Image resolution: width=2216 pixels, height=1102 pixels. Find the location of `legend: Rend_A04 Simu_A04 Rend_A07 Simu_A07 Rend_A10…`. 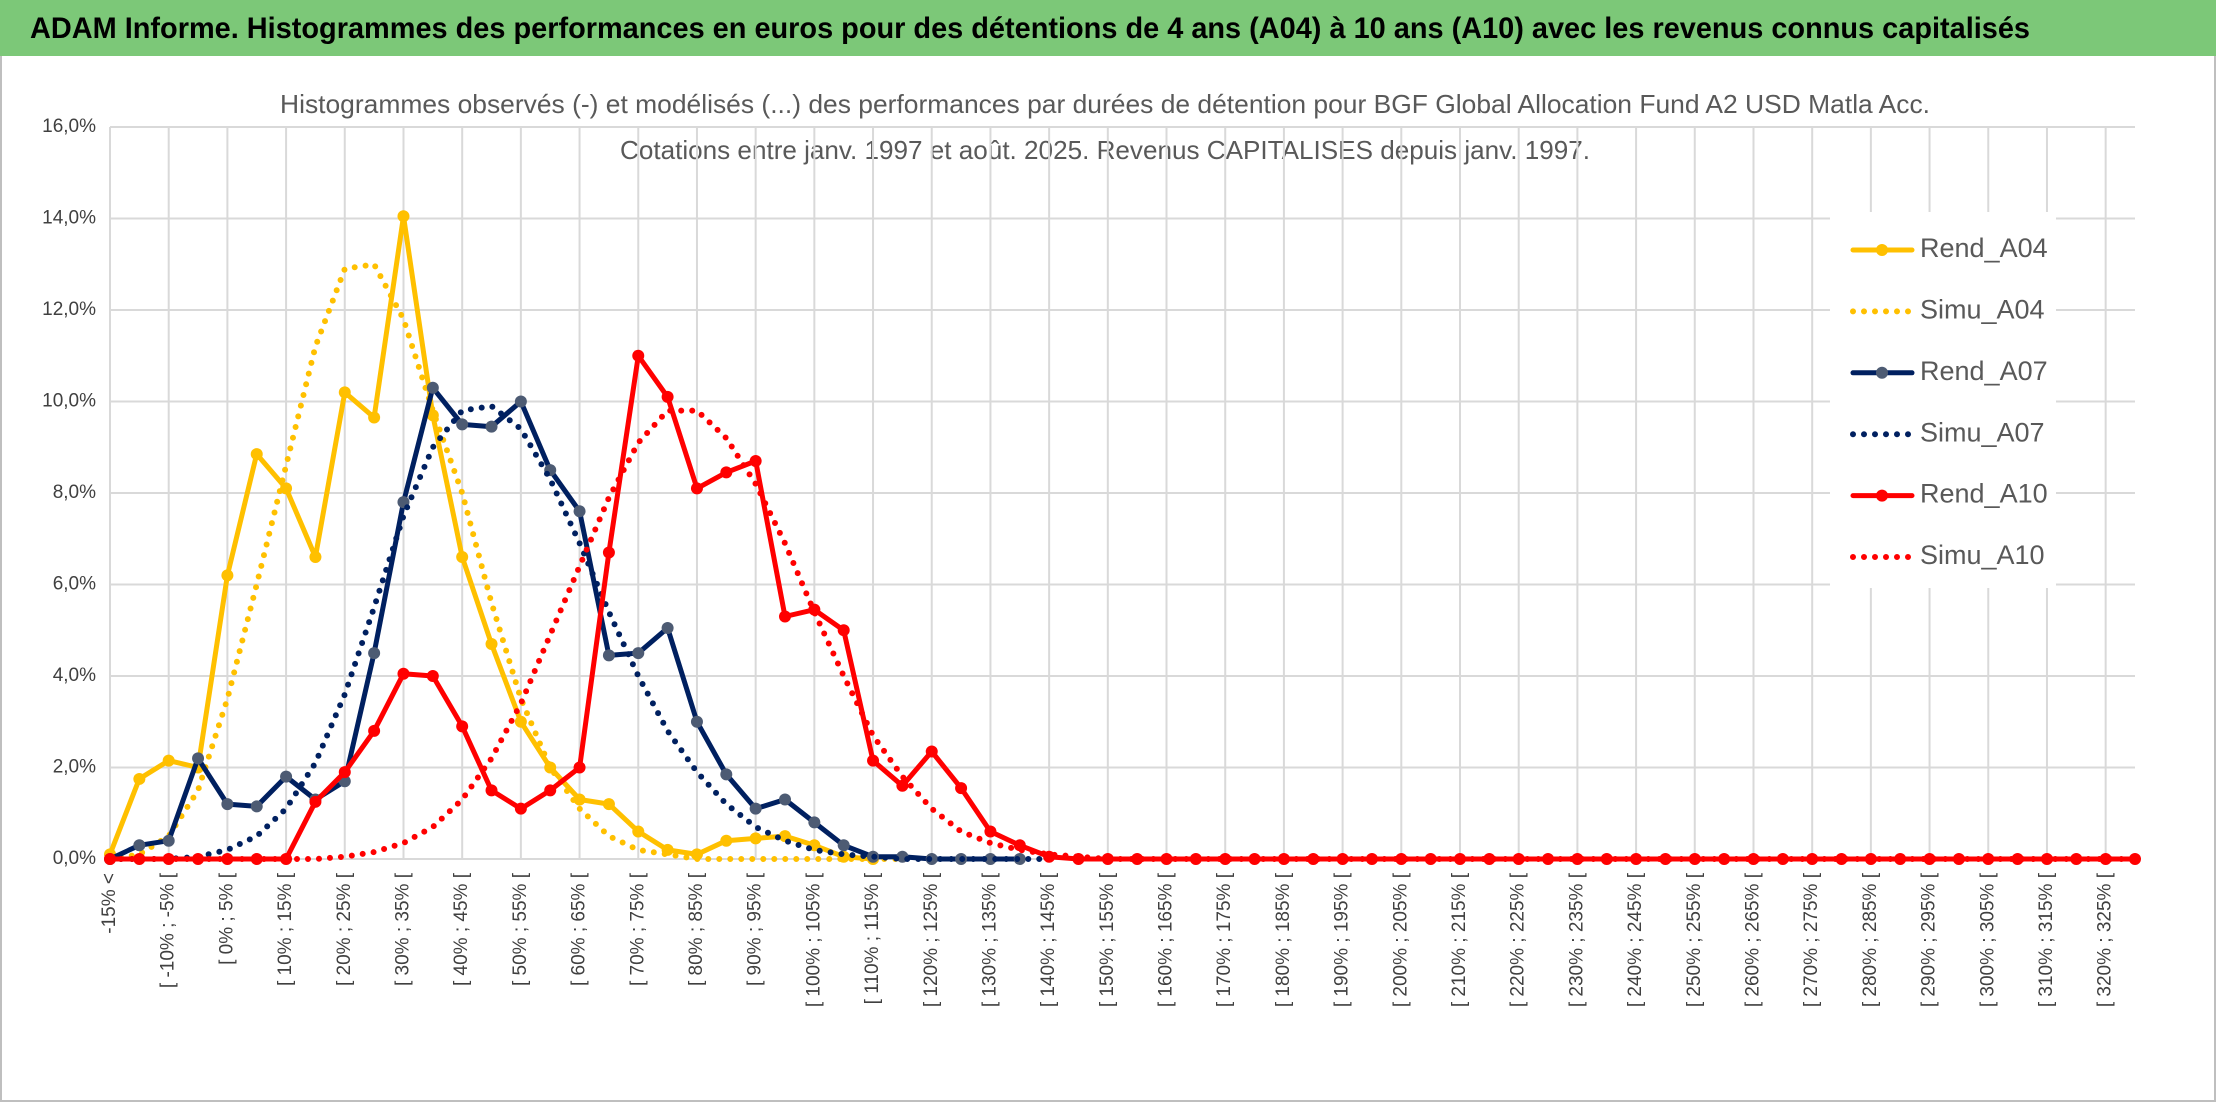

legend: Rend_A04 Simu_A04 Rend_A07 Simu_A07 Rend_A10… is located at coordinates (1949, 401).